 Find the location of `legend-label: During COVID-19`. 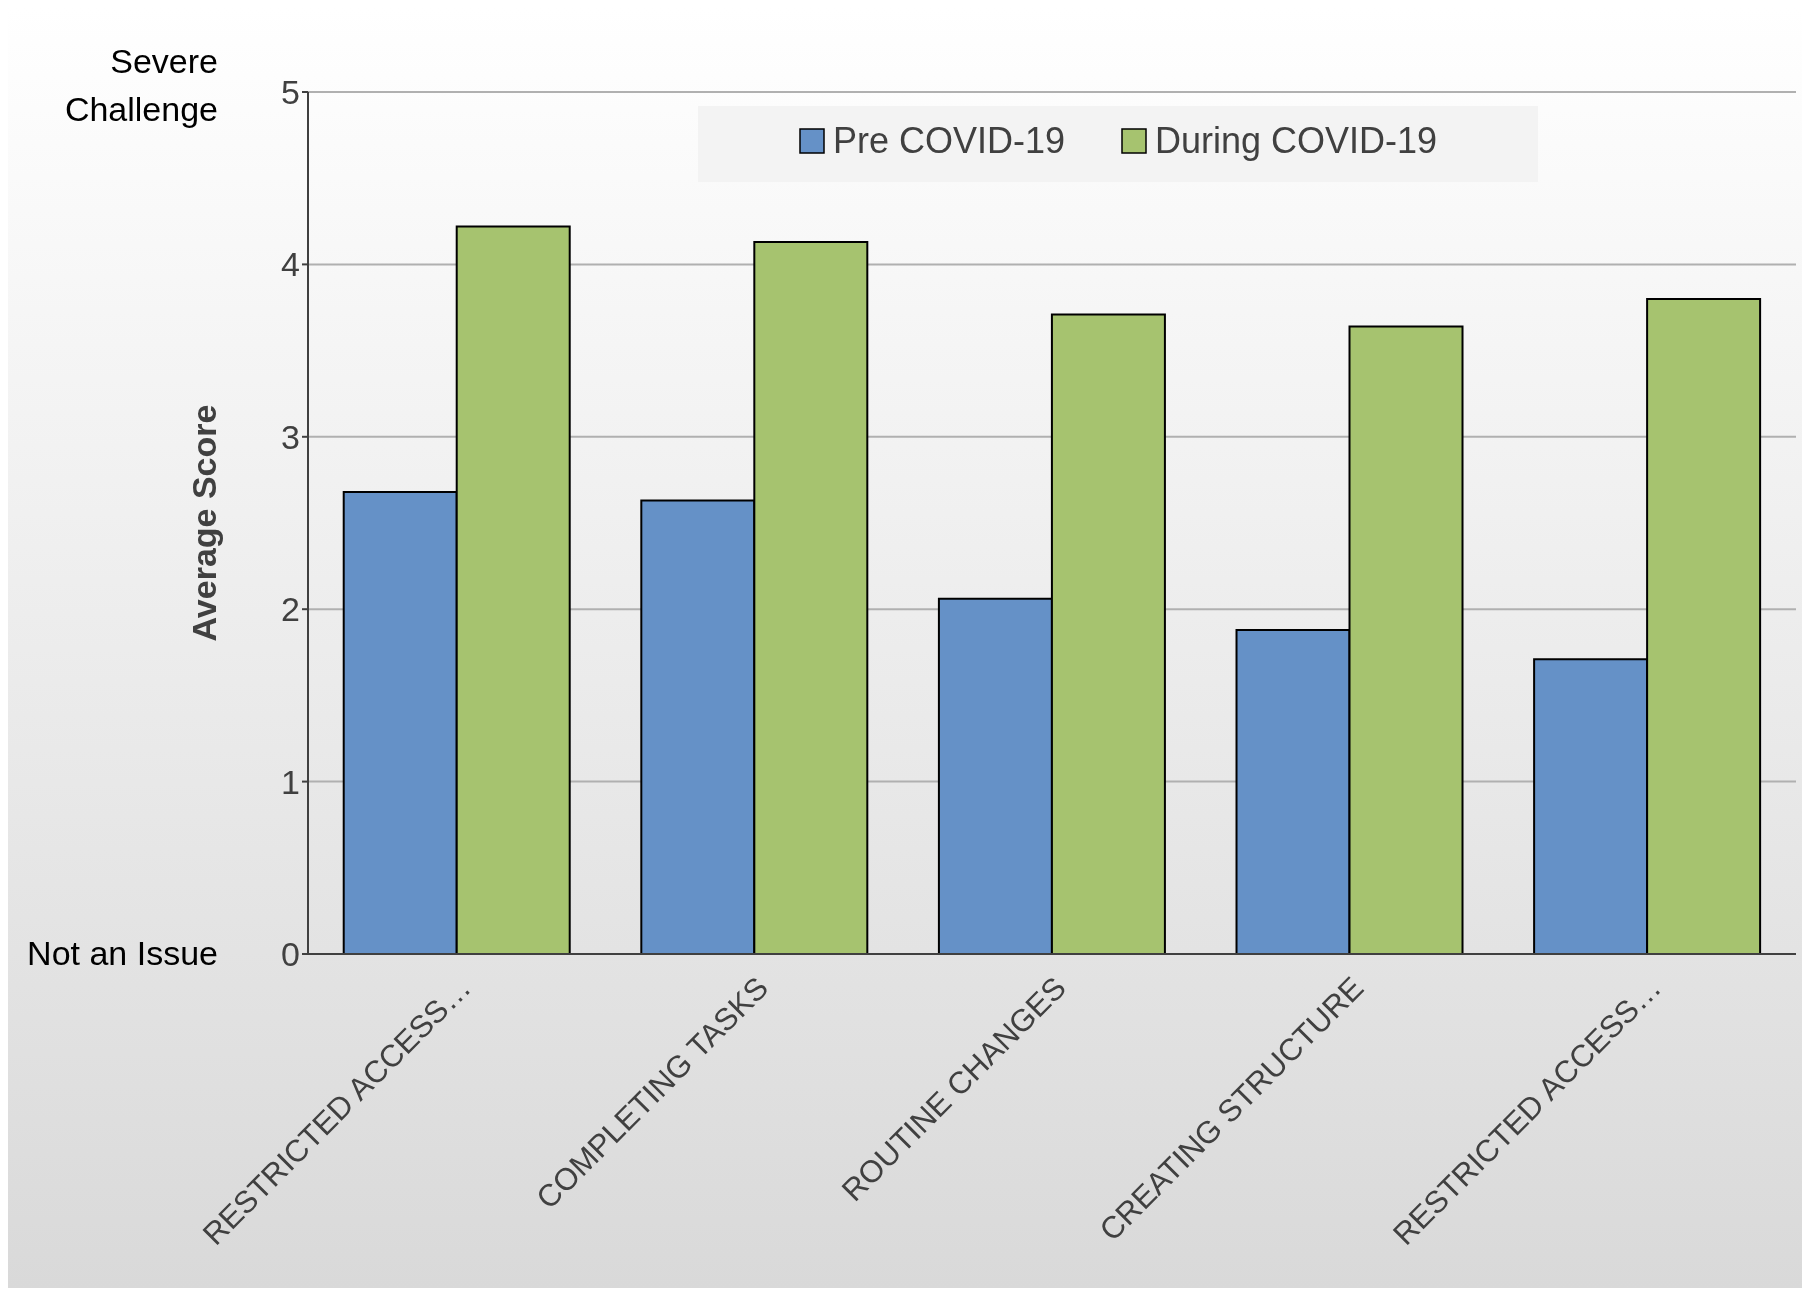

legend-label: During COVID-19 is located at coordinates (1296, 141).